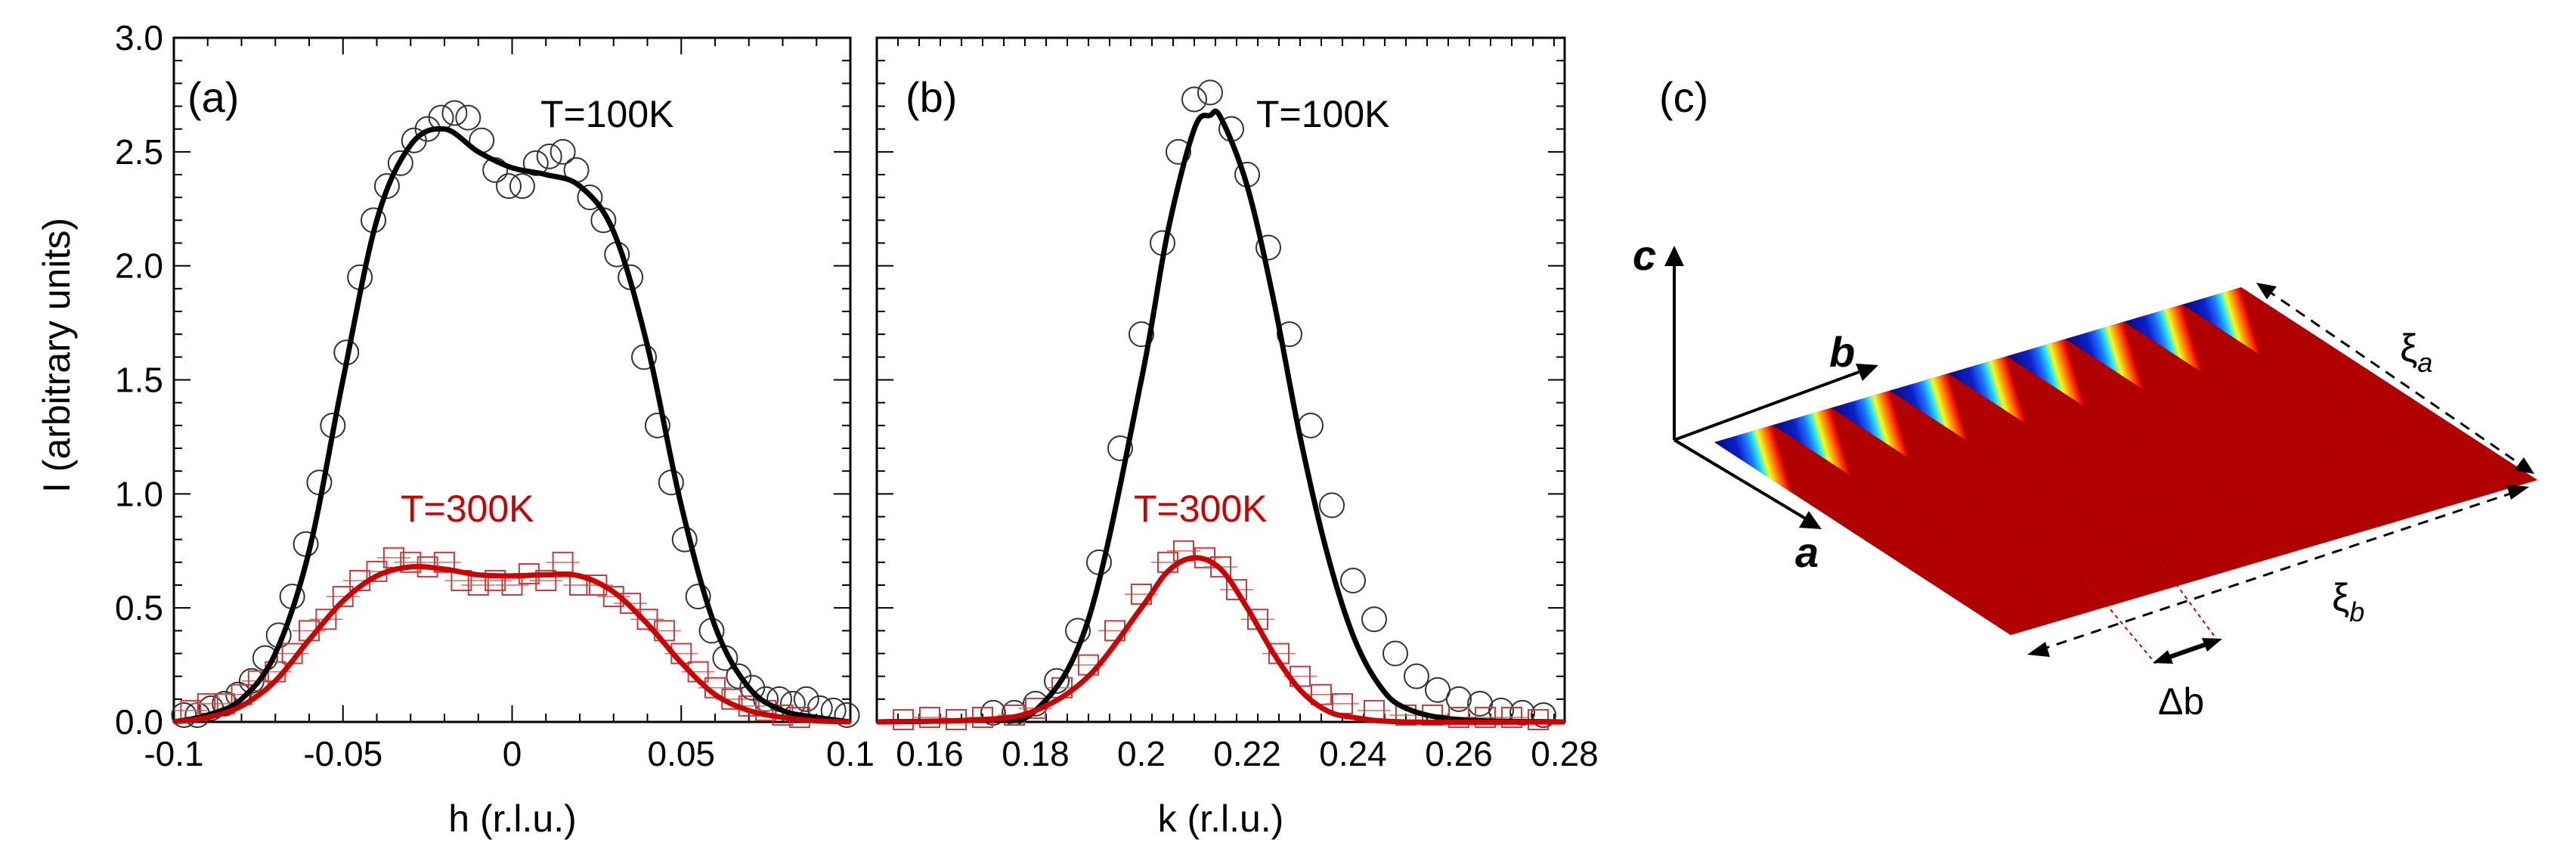  Describe the element at coordinates (1565, 754) in the screenshot. I see `x-tick-label: 0.28` at that location.